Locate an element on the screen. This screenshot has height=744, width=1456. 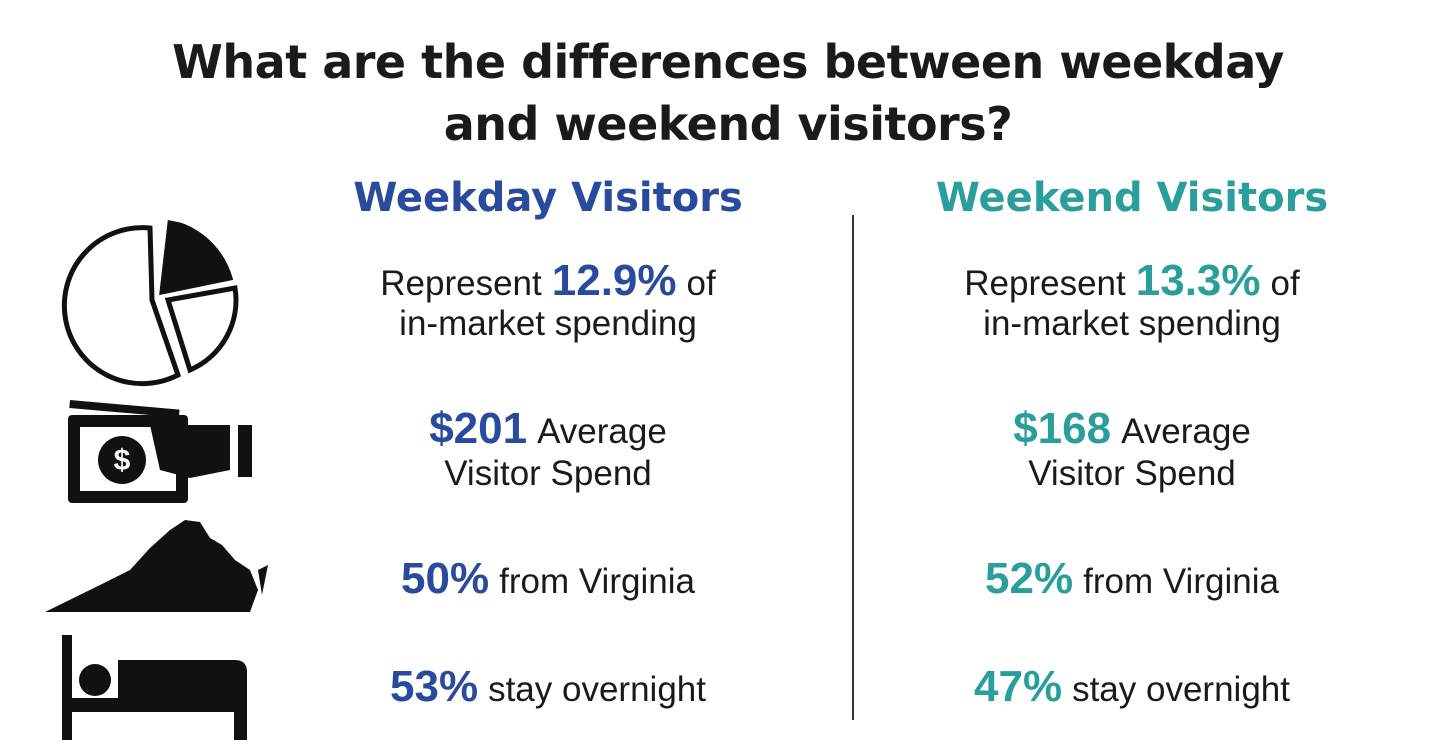
highlight: 50% is located at coordinates (445, 578).